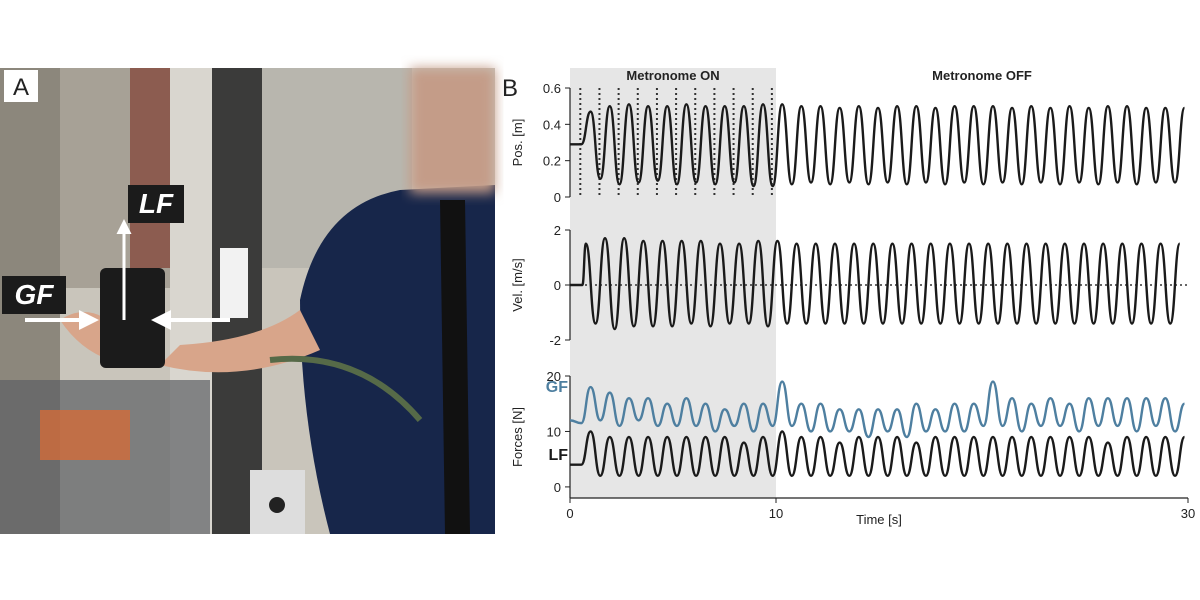  I want to click on strap, so click(455, 367).